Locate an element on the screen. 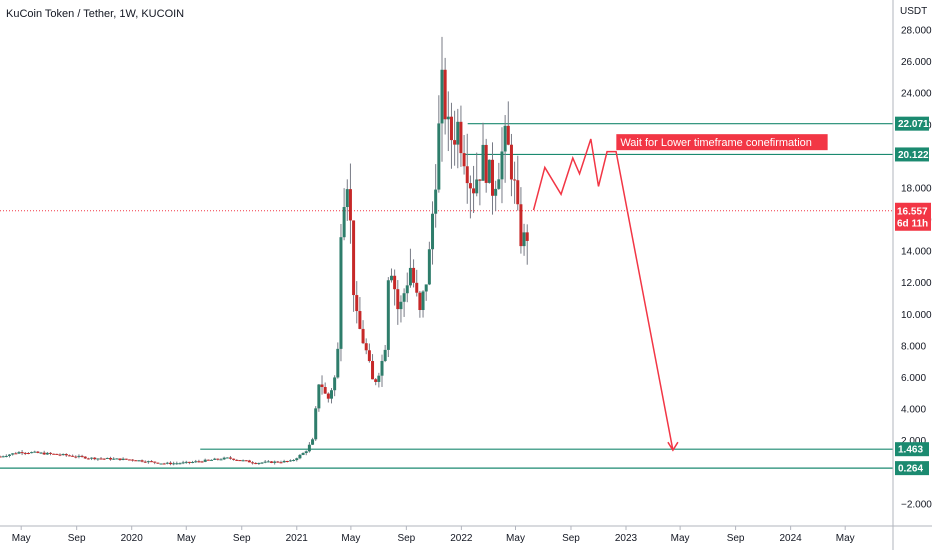  projection-arrow-path is located at coordinates (603, 294).